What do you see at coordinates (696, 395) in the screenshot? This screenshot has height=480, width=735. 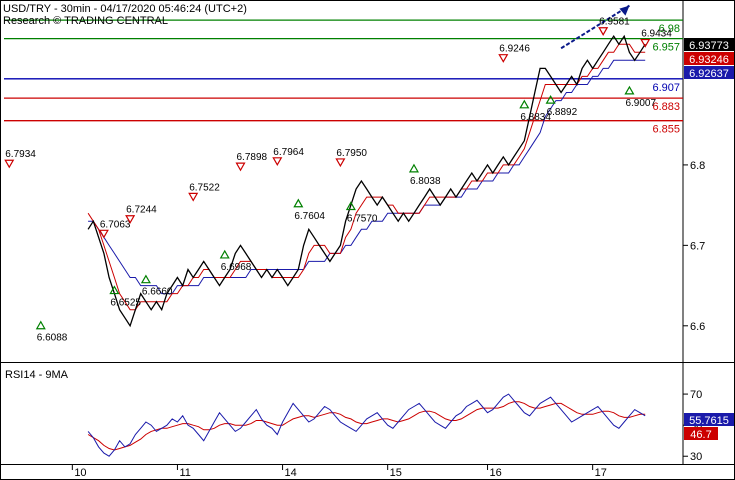 I see `rsi-y-tick-label: 70` at bounding box center [696, 395].